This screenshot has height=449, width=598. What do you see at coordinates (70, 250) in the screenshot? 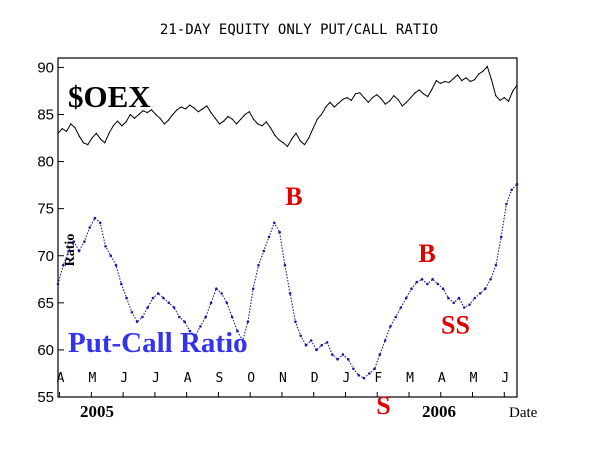
I see `y-axis-label: Ratio` at bounding box center [70, 250].